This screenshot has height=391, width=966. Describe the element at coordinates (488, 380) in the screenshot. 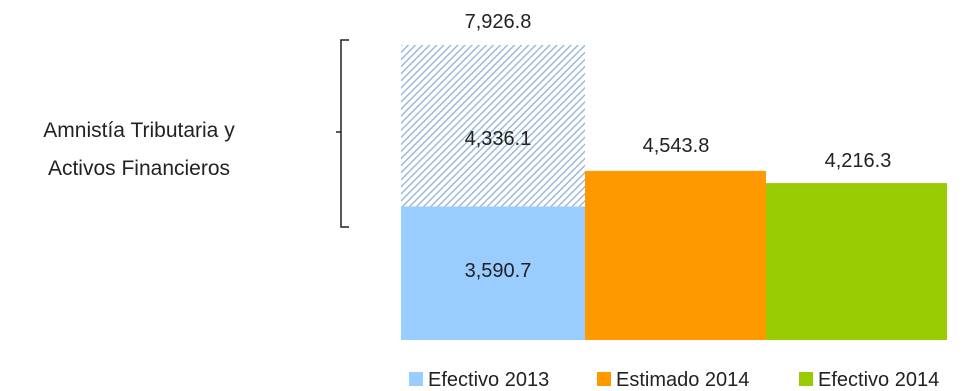

I see `legend-label-efectivo-2013: Efectivo 2013` at that location.